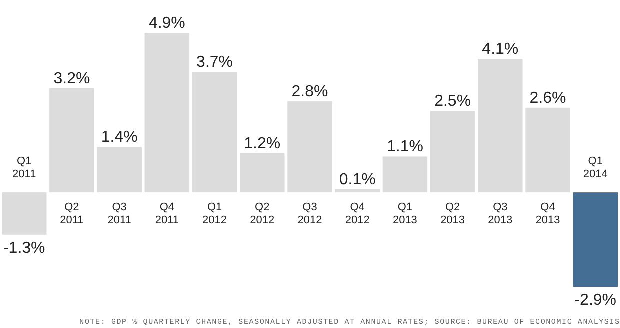 This screenshot has width=620, height=328. Describe the element at coordinates (167, 214) in the screenshot. I see `x-tick-label: Q4 2011` at that location.